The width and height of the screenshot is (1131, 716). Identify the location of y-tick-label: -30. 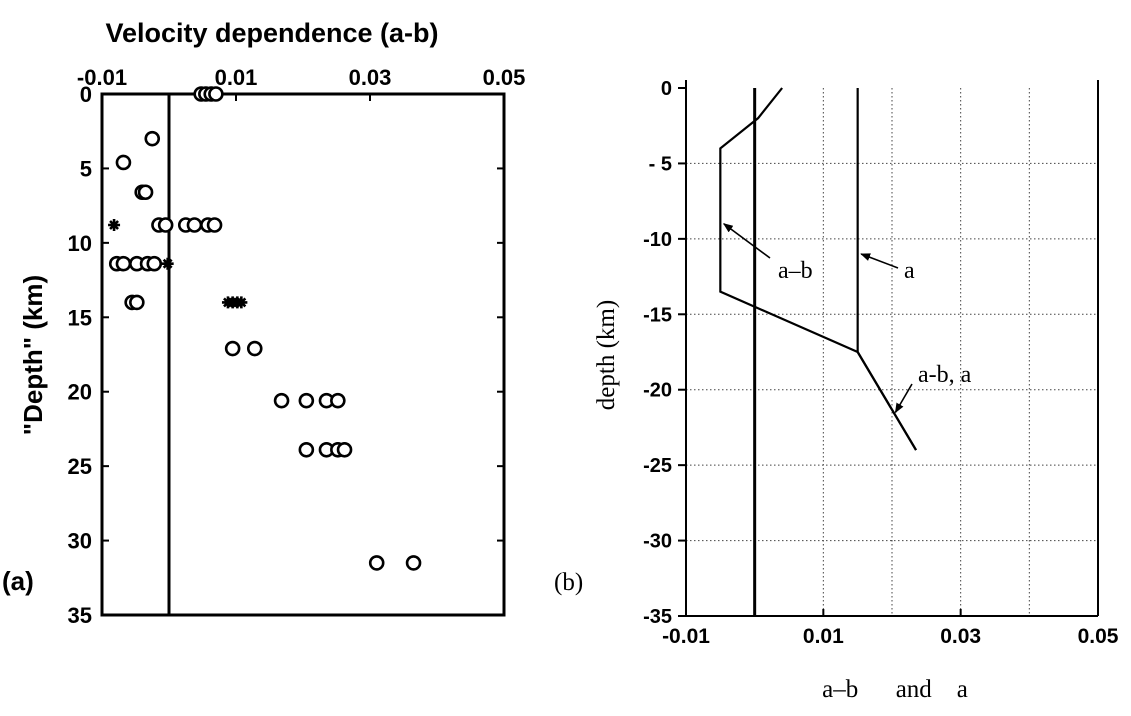
(657, 542).